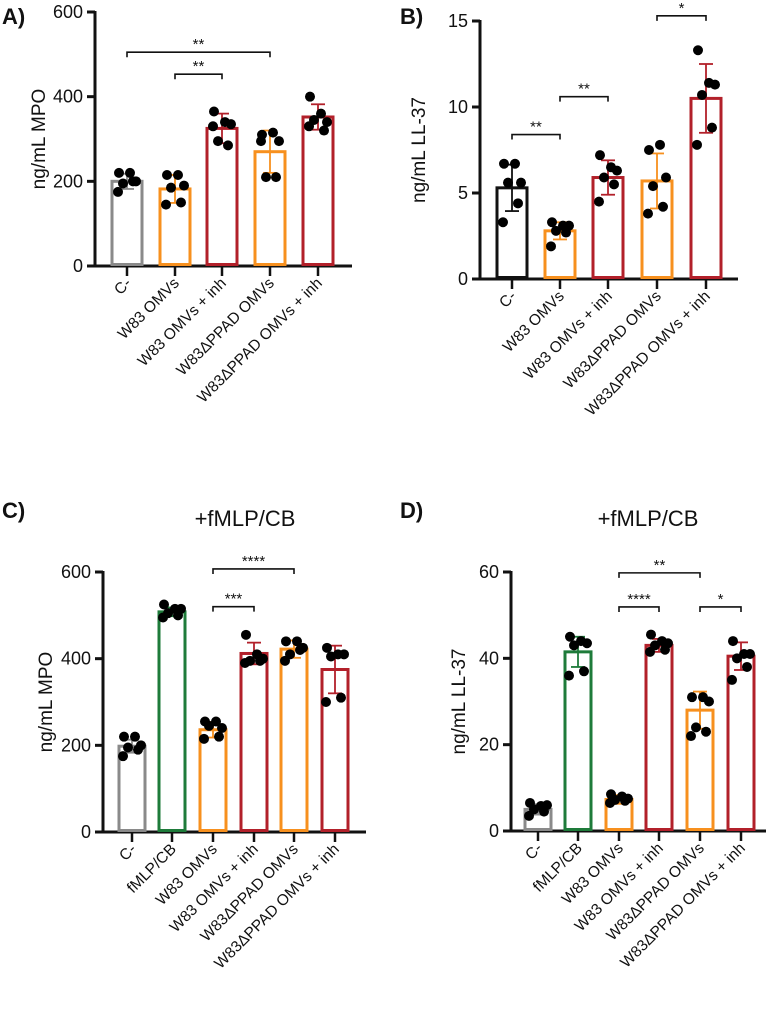  What do you see at coordinates (182, 322) in the screenshot?
I see `x-category-label: W83 OMVs + inh` at bounding box center [182, 322].